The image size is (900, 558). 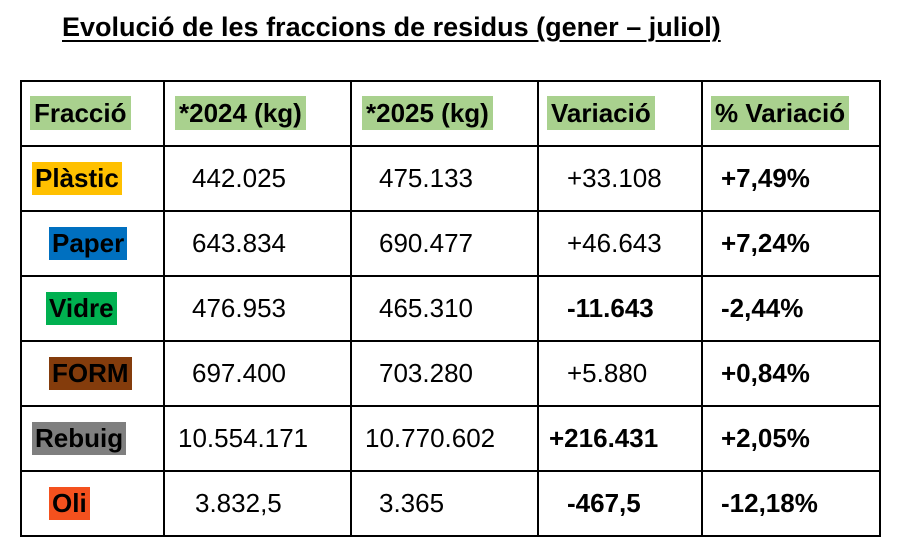 I want to click on fraction-label-plastic: Plàstic, so click(x=77, y=178).